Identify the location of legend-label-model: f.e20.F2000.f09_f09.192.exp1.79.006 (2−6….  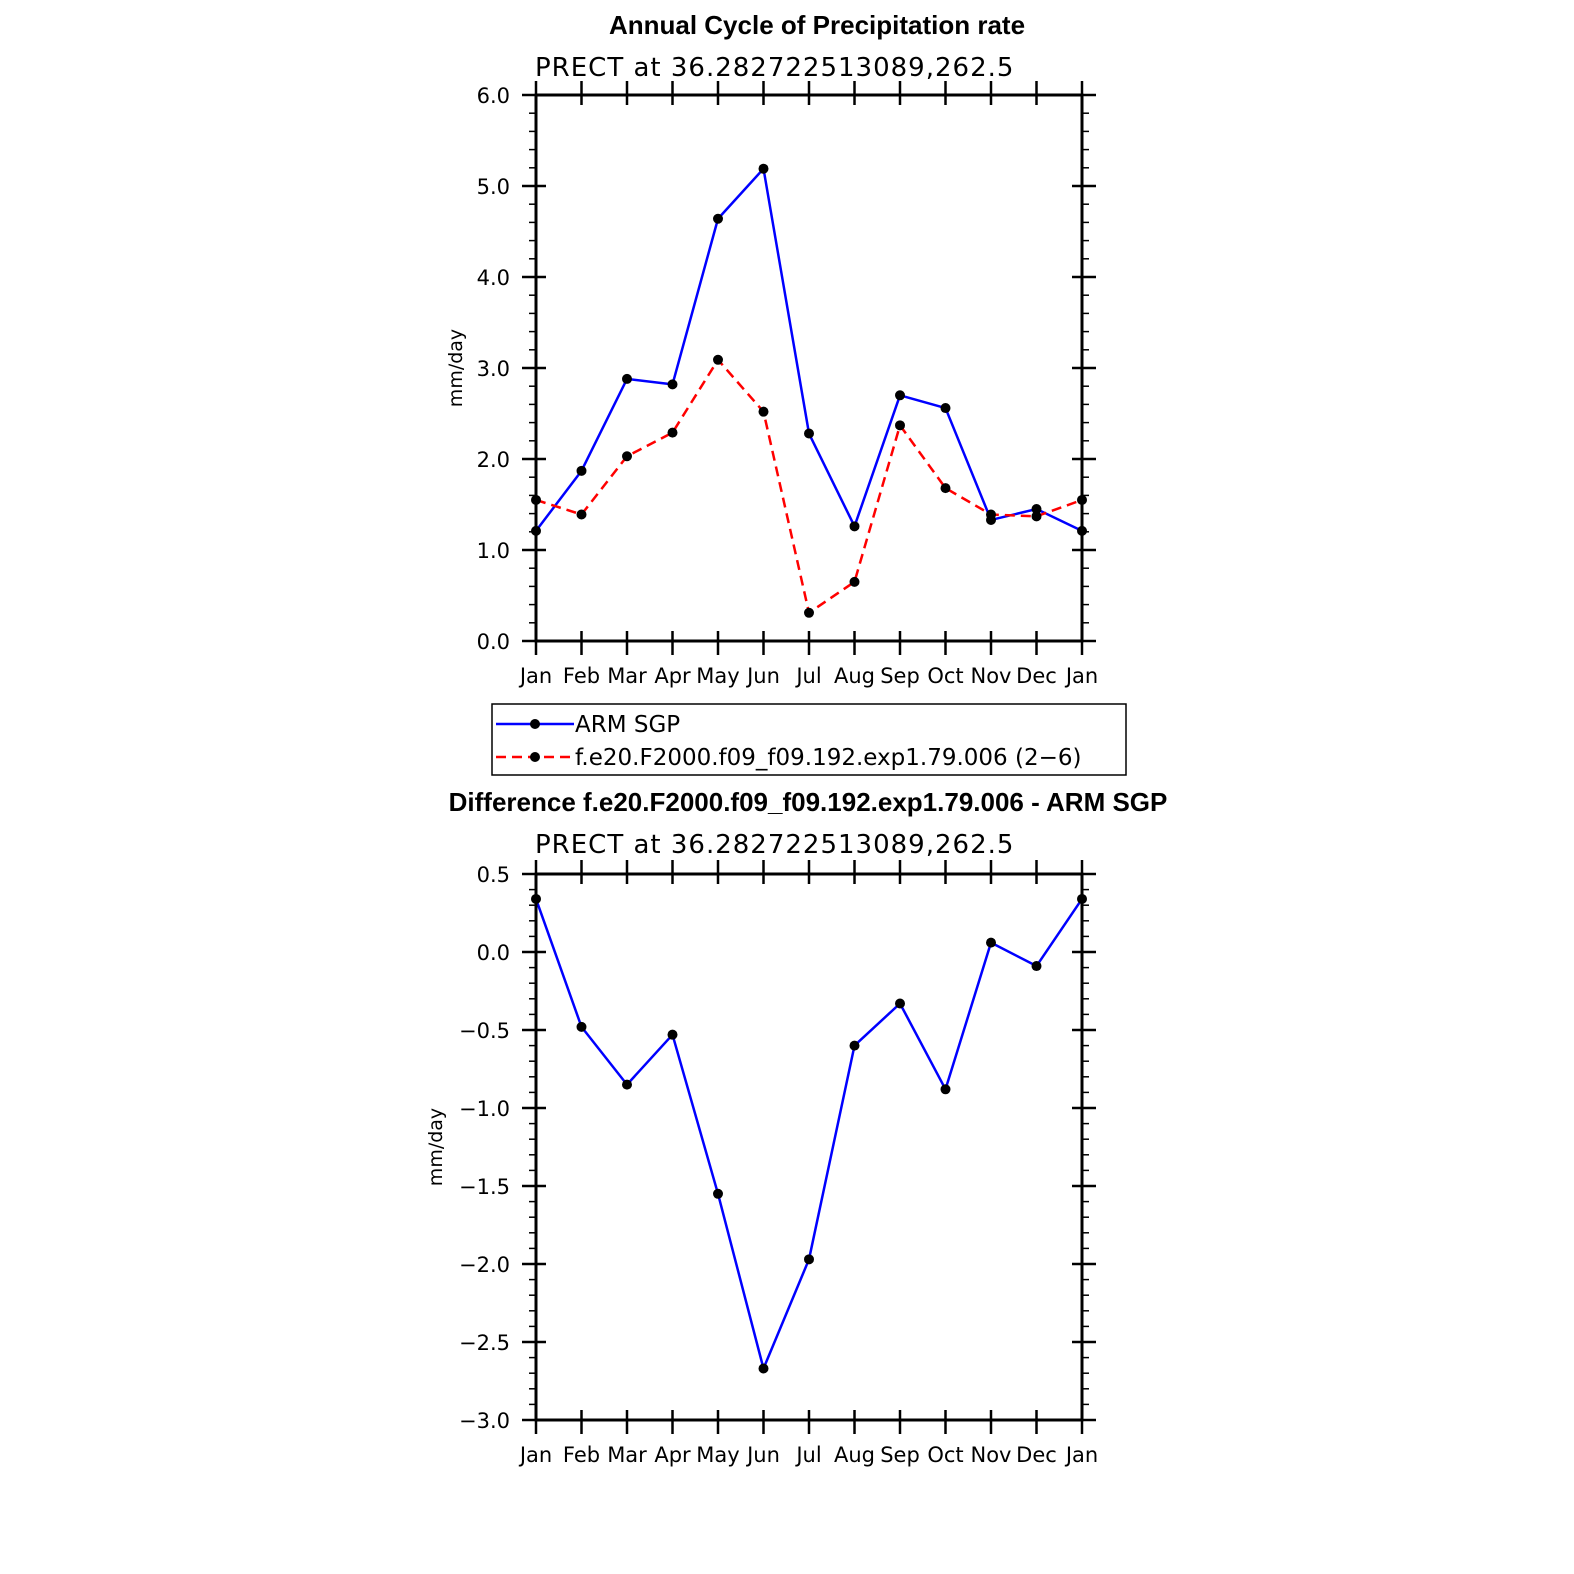
(828, 758).